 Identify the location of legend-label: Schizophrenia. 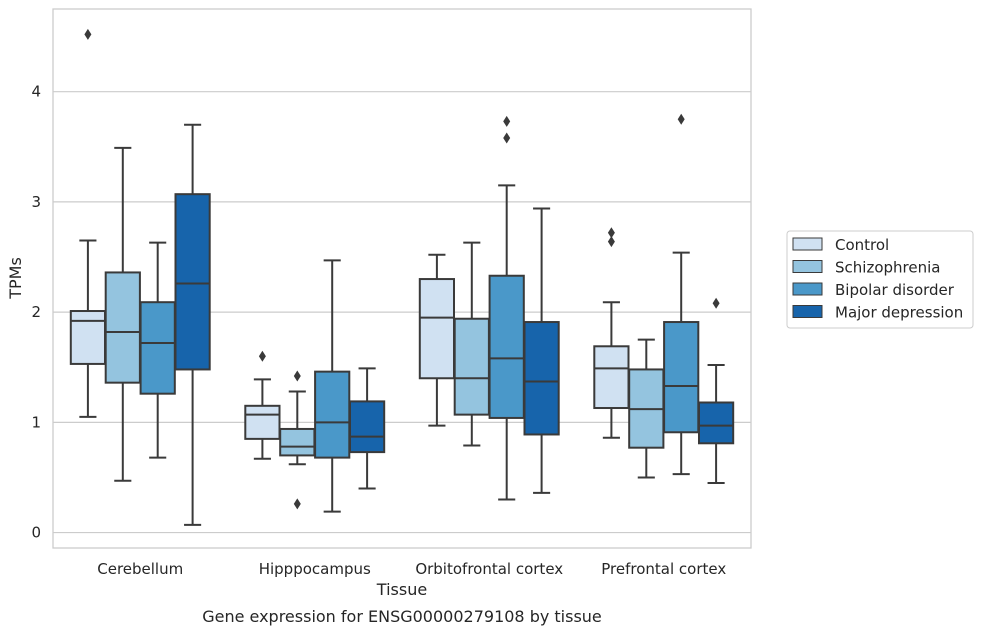
(887, 268).